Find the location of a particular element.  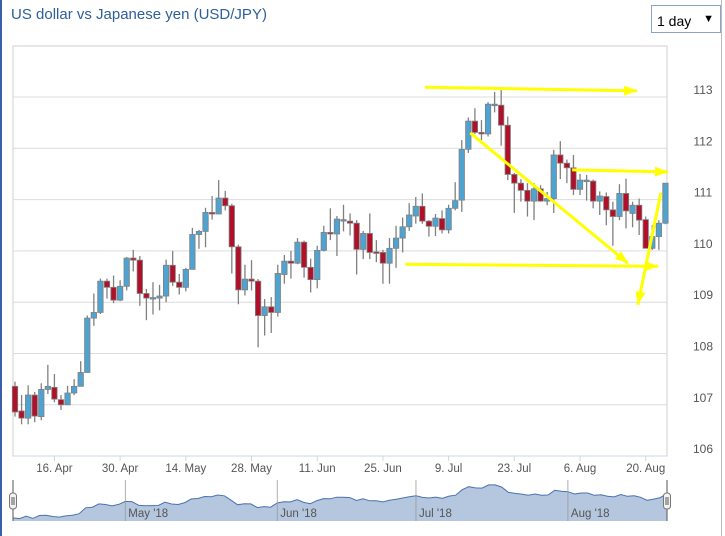

navigator-label: Aug '18 is located at coordinates (590, 514).